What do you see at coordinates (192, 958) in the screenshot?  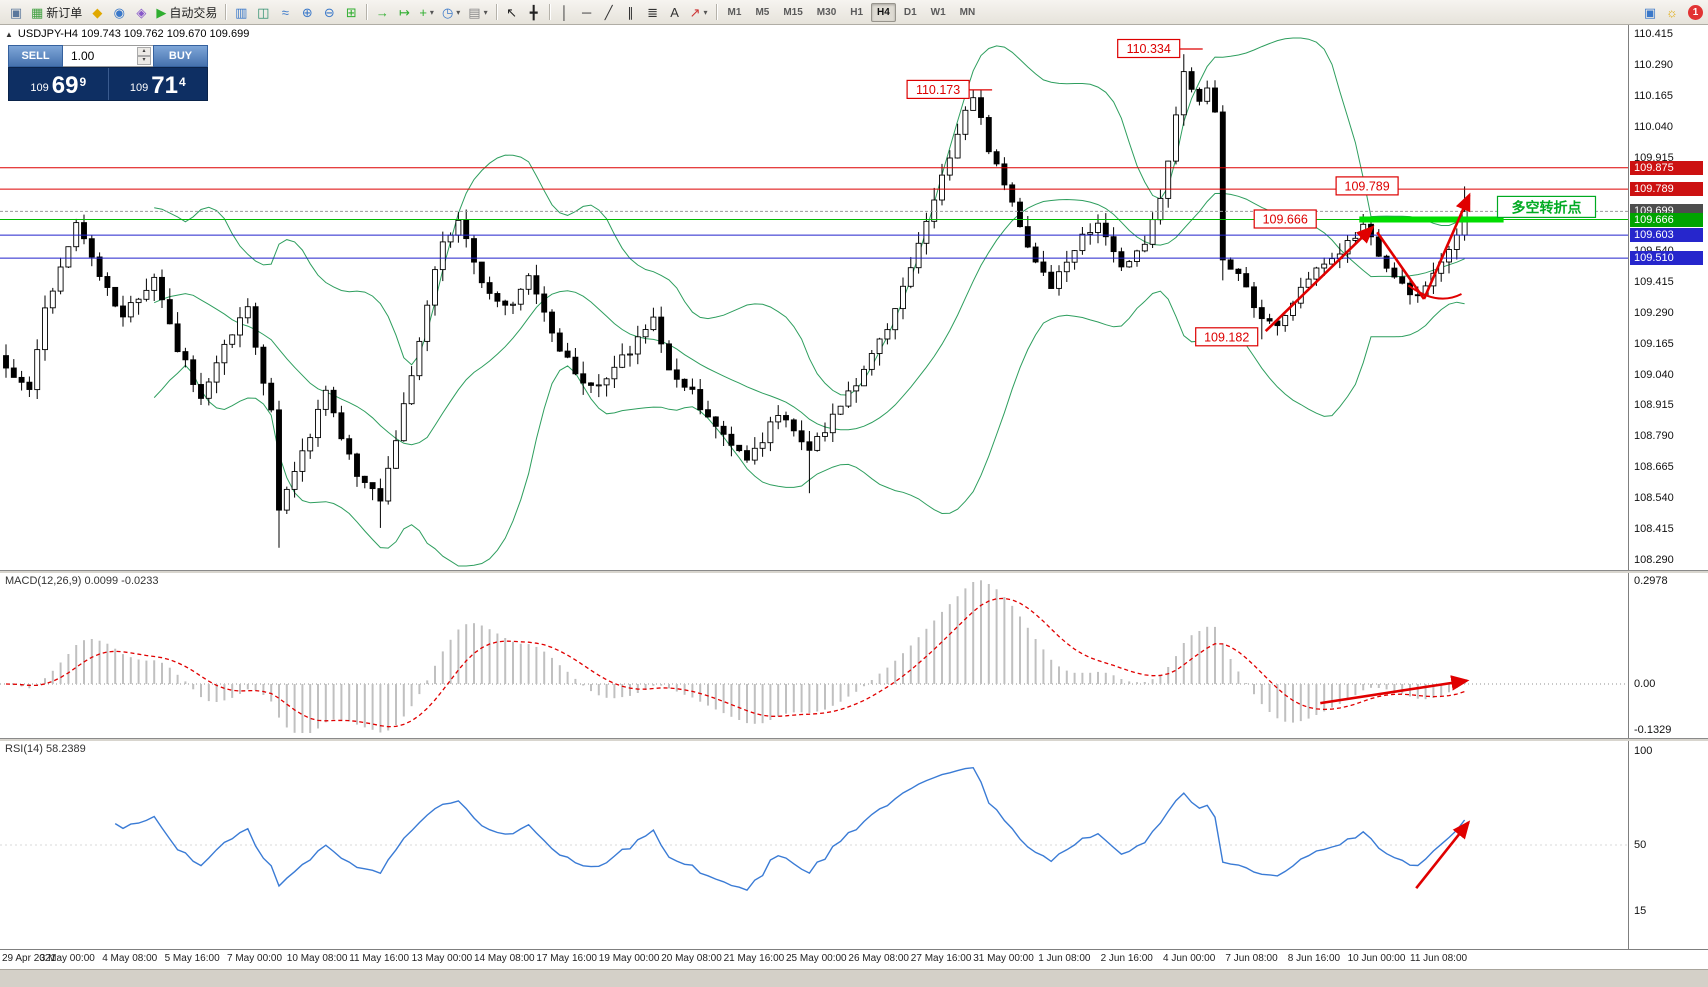 I see `time-label: 5 May 16:00` at bounding box center [192, 958].